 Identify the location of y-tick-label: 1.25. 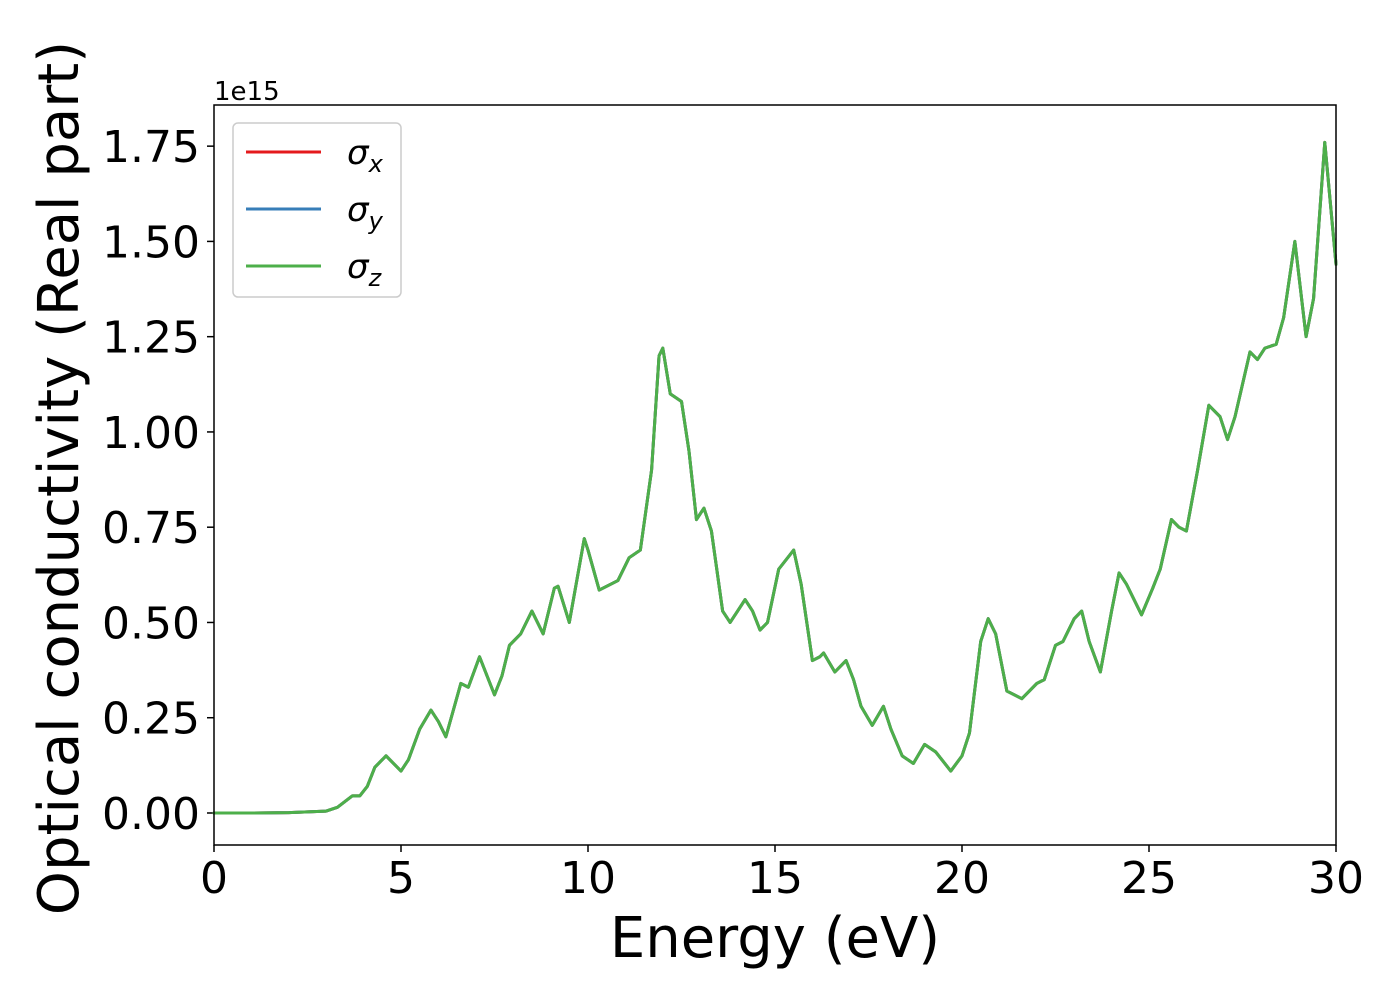
(151, 338).